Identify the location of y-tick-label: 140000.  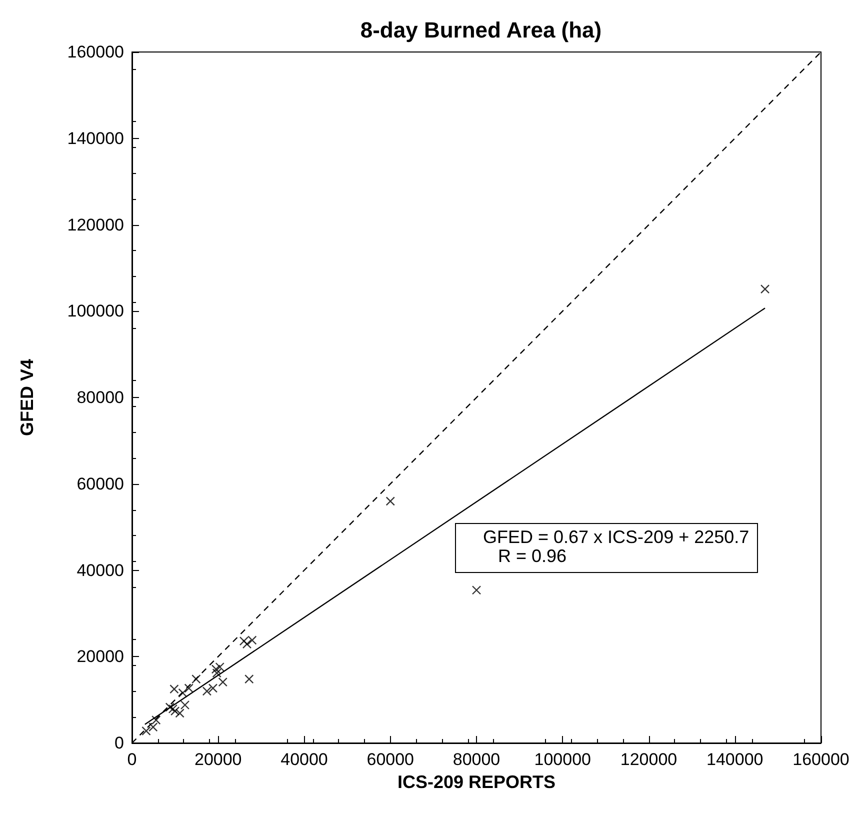
(95, 138).